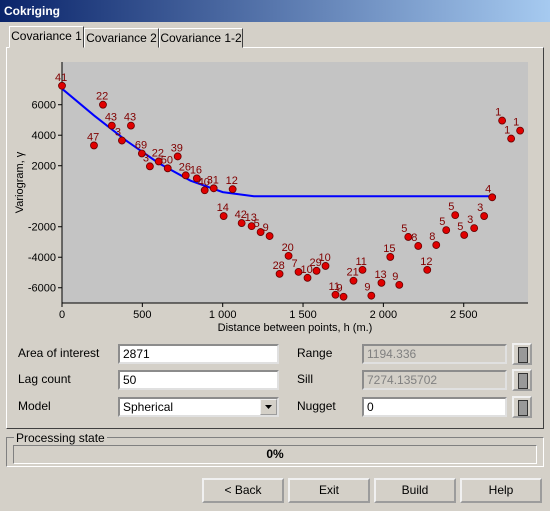 The height and width of the screenshot is (511, 550). Describe the element at coordinates (201, 38) in the screenshot. I see `tab: Covariance 1-2` at that location.